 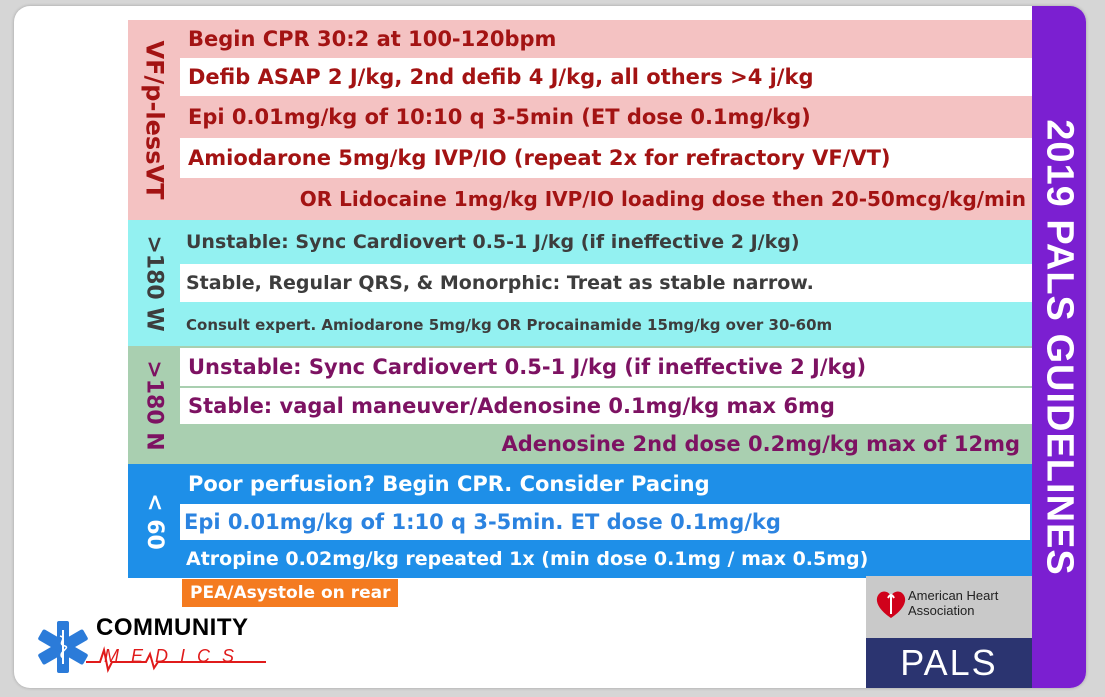 What do you see at coordinates (154, 521) in the screenshot?
I see `brady-section-label: < 60` at bounding box center [154, 521].